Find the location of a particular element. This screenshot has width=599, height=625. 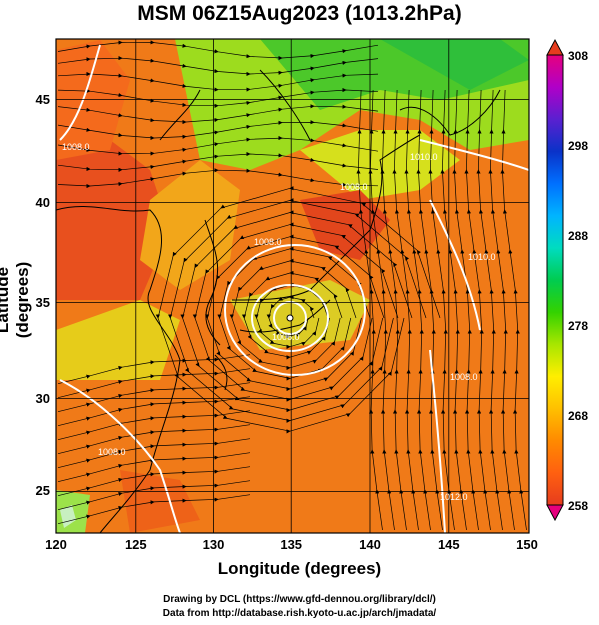

colorbar-tick: 278 is located at coordinates (578, 326).